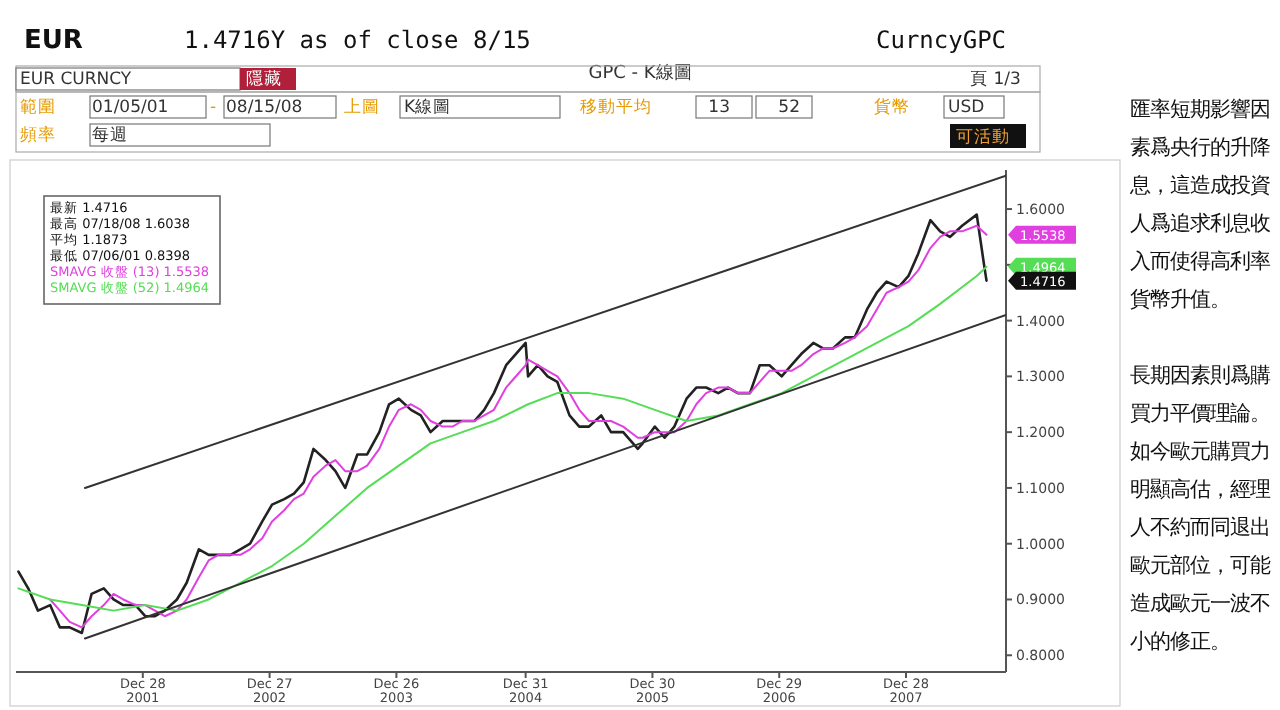 The height and width of the screenshot is (710, 1280). I want to click on text: 貨幣, so click(892, 107).